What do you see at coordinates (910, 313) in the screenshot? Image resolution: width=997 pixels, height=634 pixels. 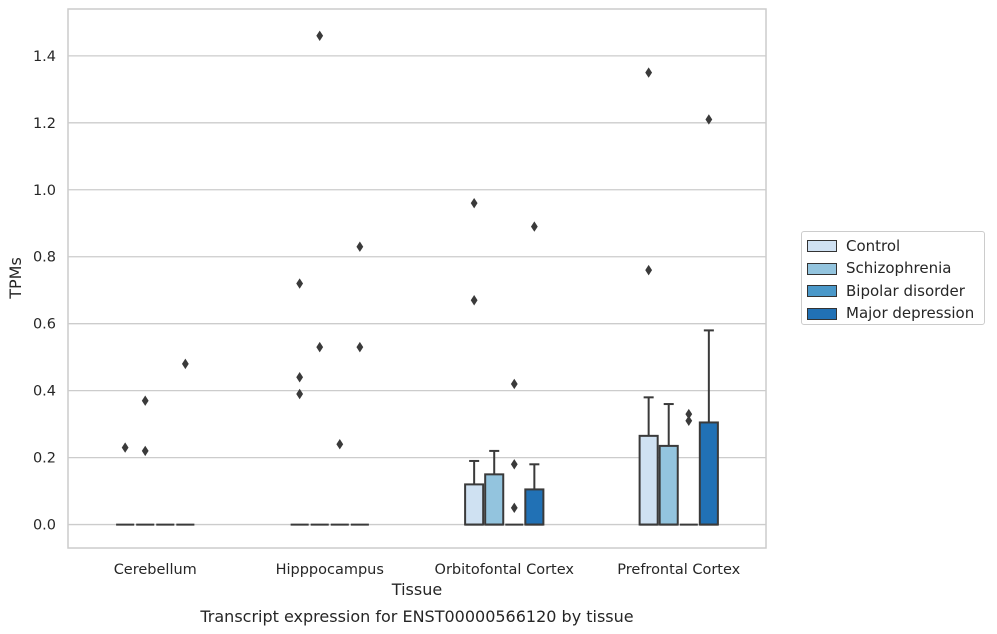 I see `legend-label: Major depression` at bounding box center [910, 313].